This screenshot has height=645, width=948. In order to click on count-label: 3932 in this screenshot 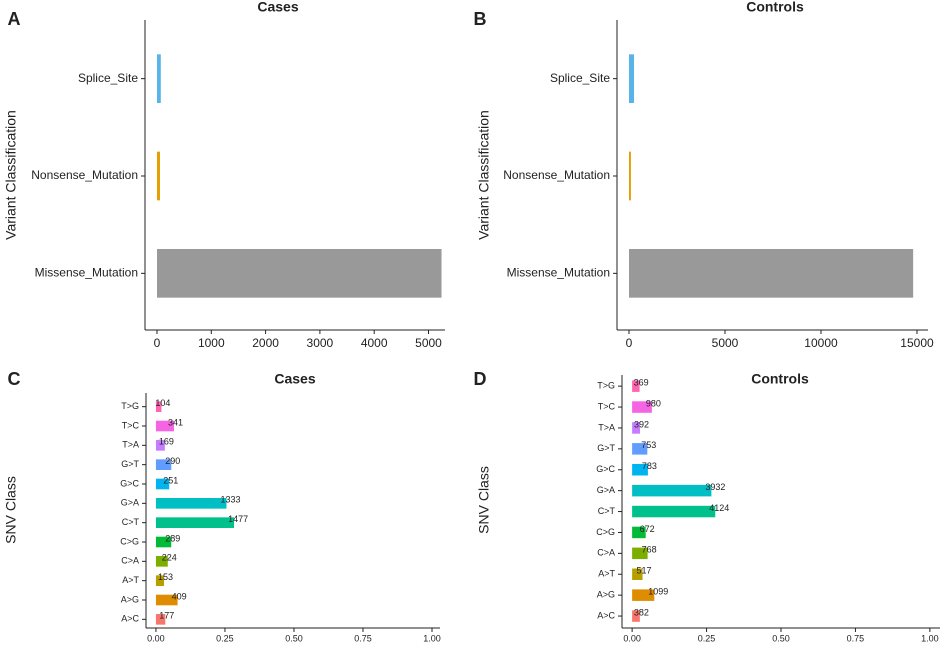, I will do `click(715, 487)`.